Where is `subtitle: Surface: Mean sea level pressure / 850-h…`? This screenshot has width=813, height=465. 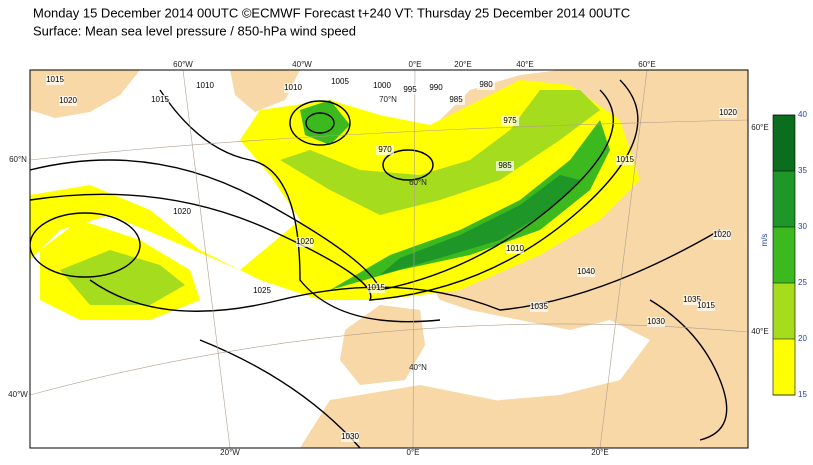
subtitle: Surface: Mean sea level pressure / 850-h… is located at coordinates (194, 30).